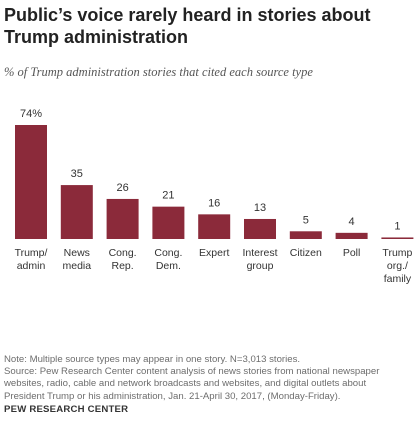  I want to click on bar-value-label: 4, so click(352, 222).